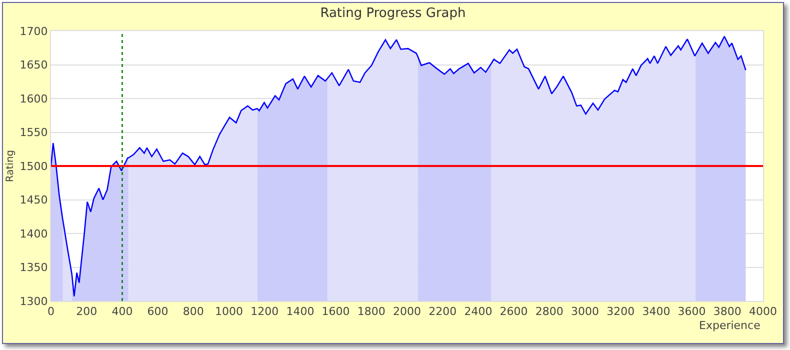 Image resolution: width=790 pixels, height=350 pixels. I want to click on y-tick-label: 1700, so click(34, 31).